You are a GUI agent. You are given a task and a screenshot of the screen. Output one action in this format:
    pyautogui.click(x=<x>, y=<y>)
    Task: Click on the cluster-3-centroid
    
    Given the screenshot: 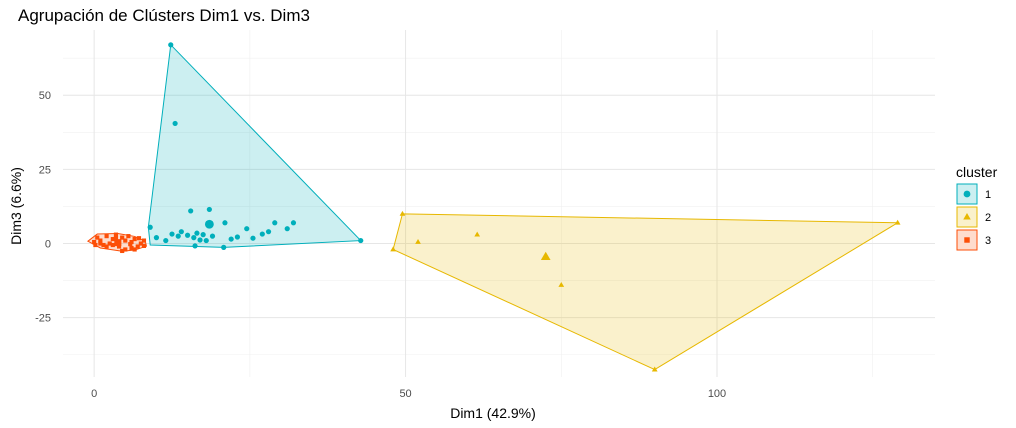 What is the action you would take?
    pyautogui.click(x=118, y=243)
    